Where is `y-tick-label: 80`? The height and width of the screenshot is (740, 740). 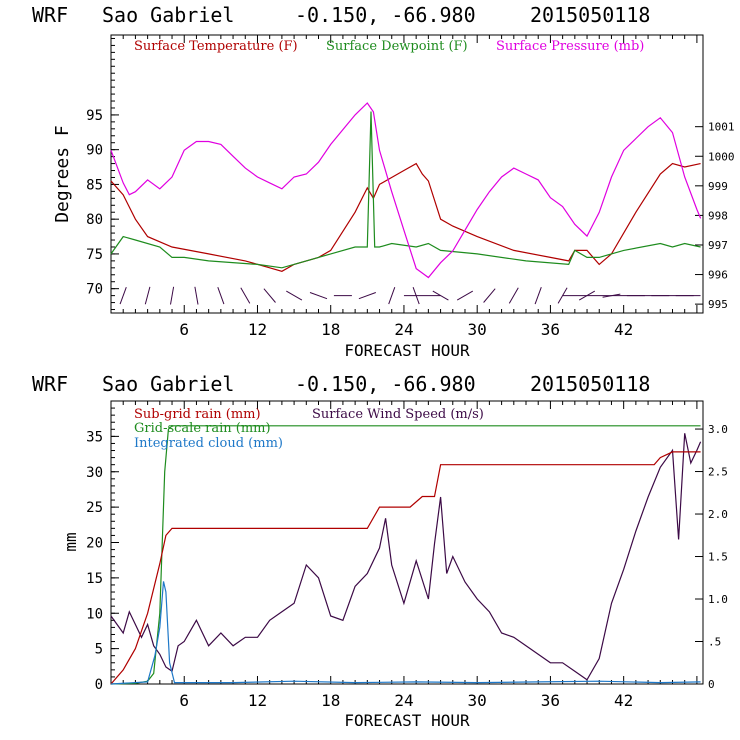
y-tick-label: 80 is located at coordinates (94, 220).